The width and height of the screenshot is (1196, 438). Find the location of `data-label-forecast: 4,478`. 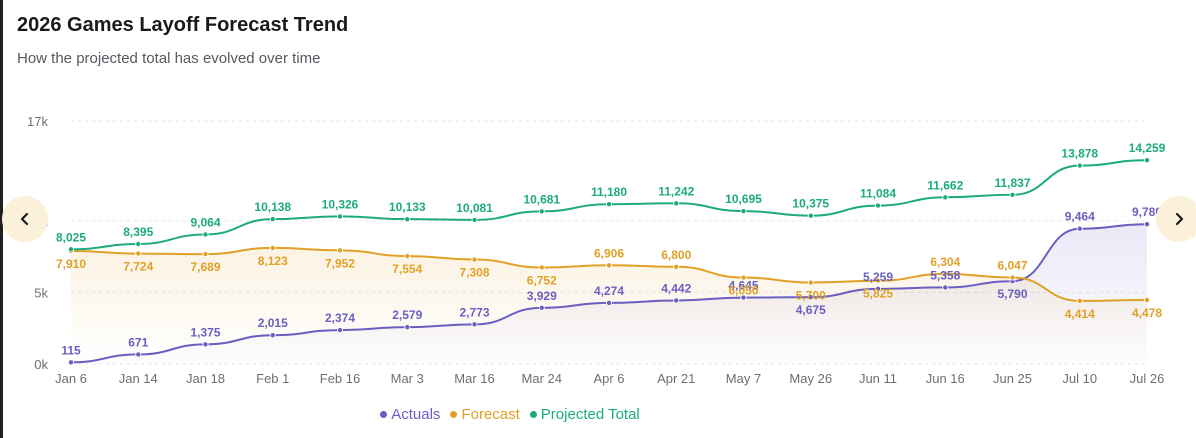

data-label-forecast: 4,478 is located at coordinates (1147, 313).